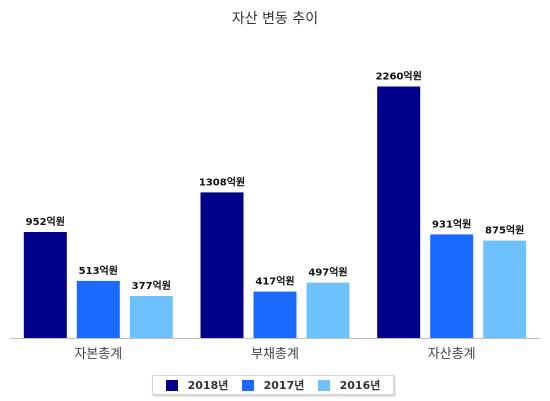 Image resolution: width=550 pixels, height=401 pixels. I want to click on legend: 2018년 2017년 2016년, so click(273, 385).